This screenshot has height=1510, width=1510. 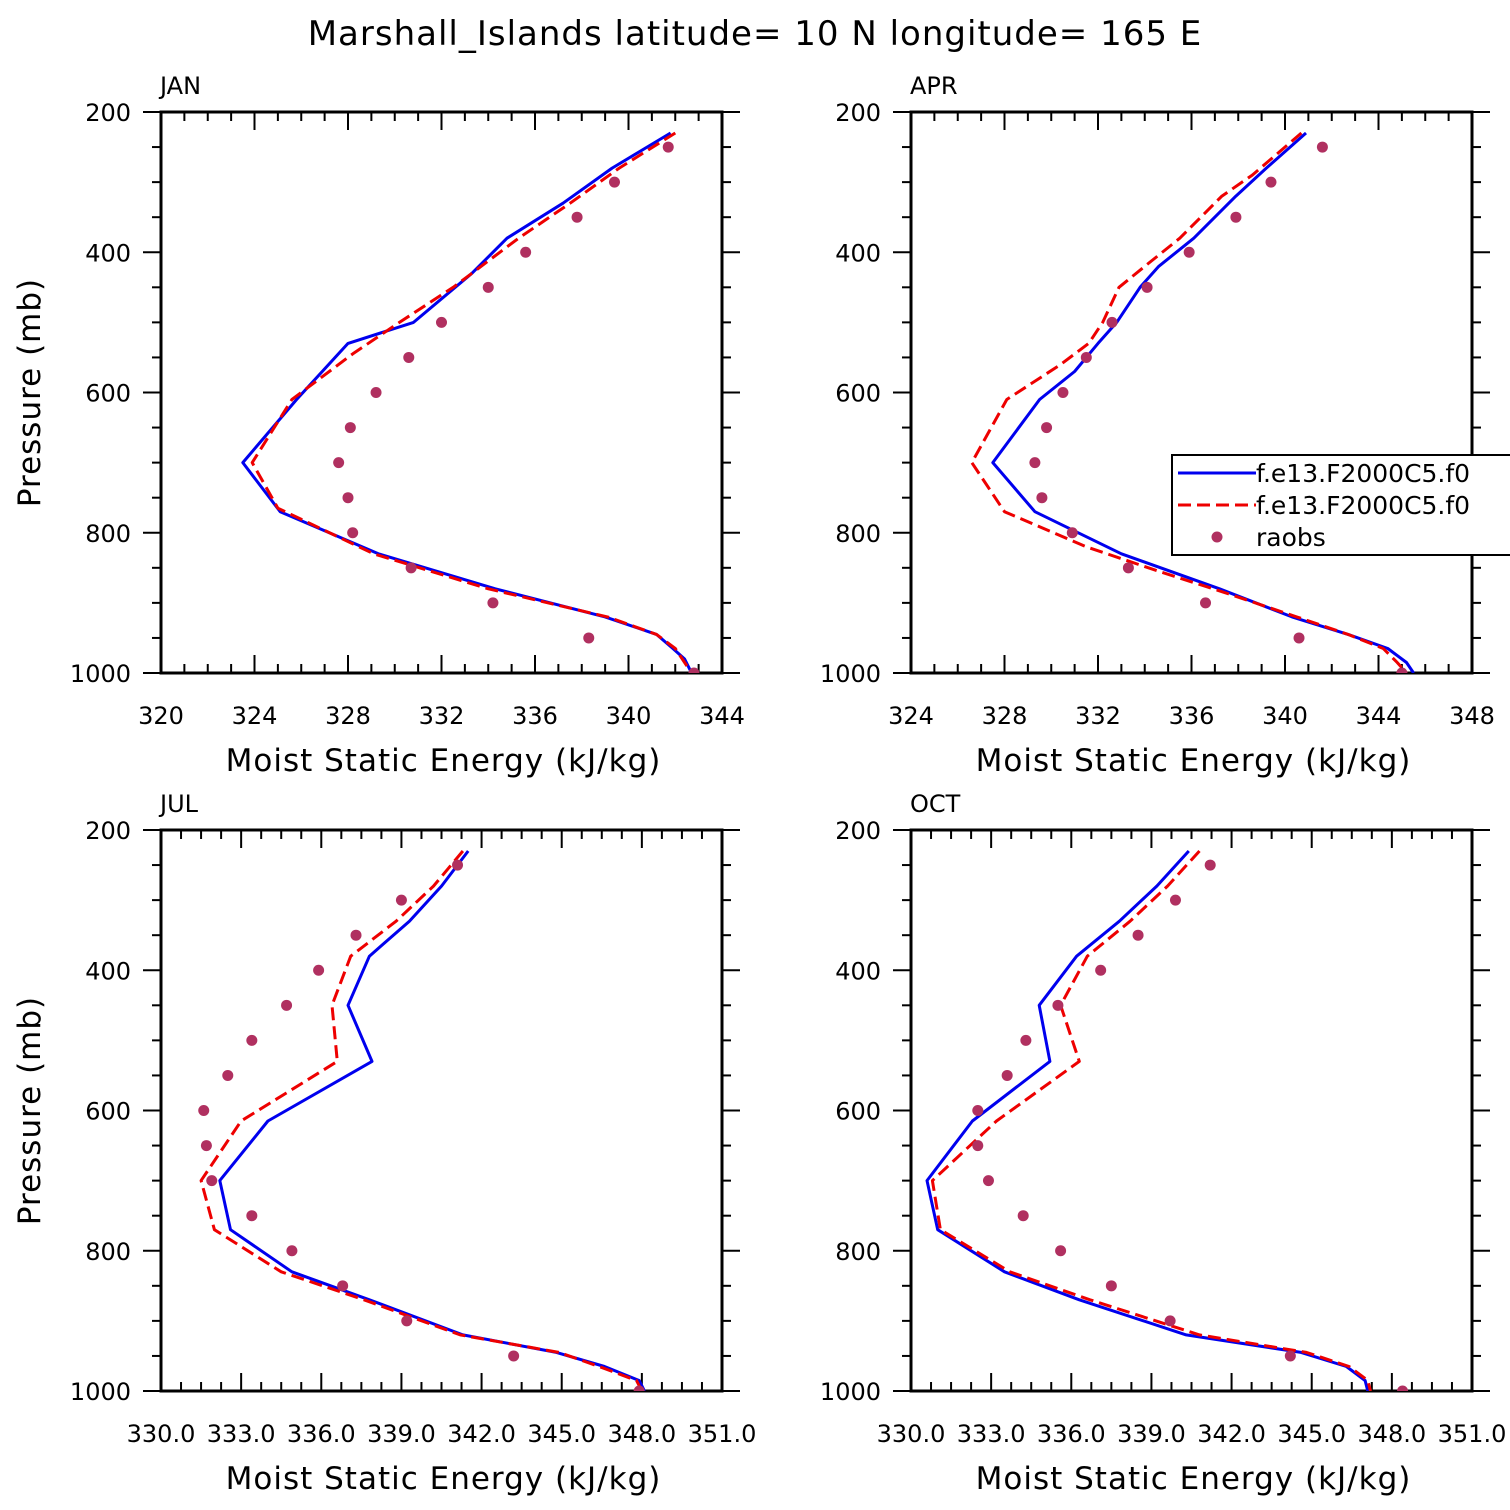 I want to click on x-tick-label: 330.0, so click(x=161, y=1434).